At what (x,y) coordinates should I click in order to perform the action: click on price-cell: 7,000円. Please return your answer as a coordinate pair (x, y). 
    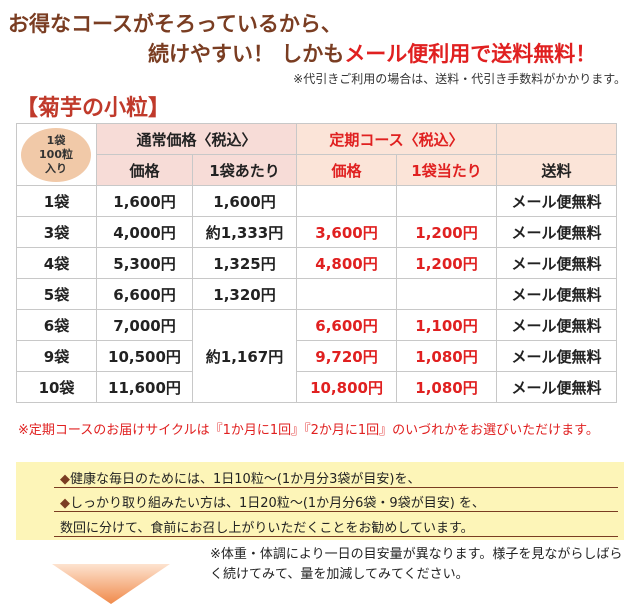
    Looking at the image, I should click on (144, 325).